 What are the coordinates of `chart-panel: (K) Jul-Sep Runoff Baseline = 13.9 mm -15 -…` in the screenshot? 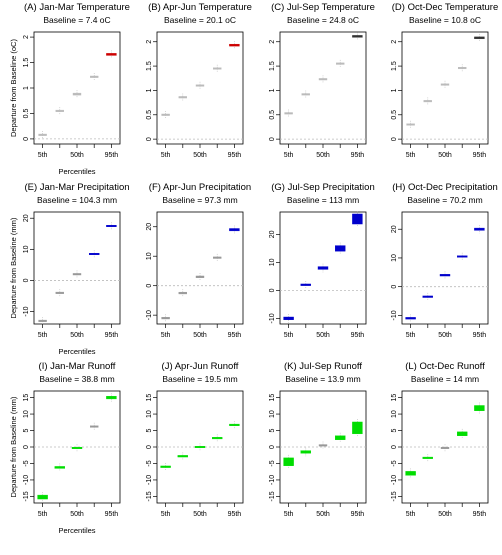 It's located at (318, 439).